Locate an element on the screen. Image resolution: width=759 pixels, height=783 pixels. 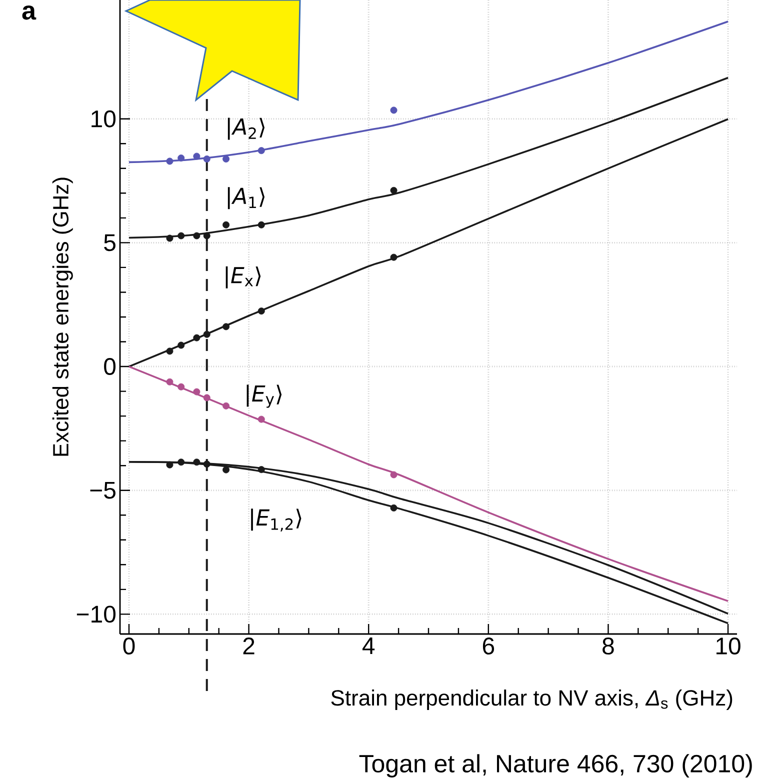
x-tick-label: 6 is located at coordinates (488, 646).